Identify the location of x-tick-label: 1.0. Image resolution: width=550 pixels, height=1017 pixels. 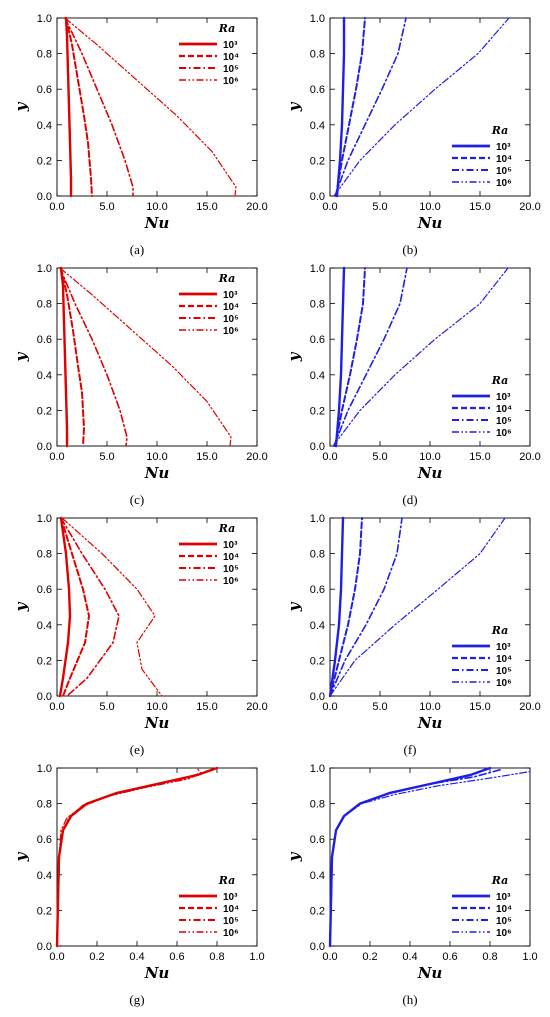
(256, 957).